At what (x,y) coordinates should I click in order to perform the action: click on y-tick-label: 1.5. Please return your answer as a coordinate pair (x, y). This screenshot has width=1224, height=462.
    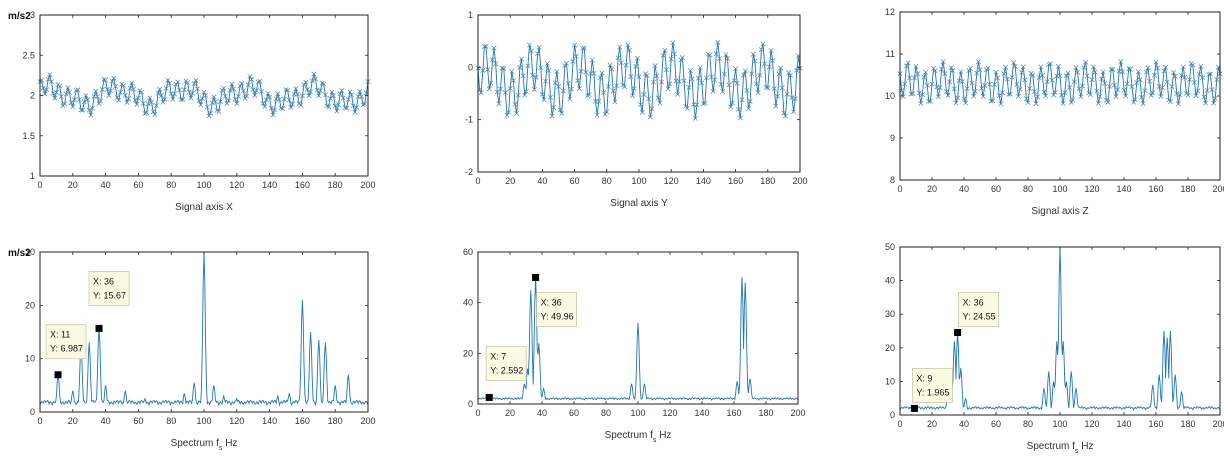
    Looking at the image, I should click on (28, 136).